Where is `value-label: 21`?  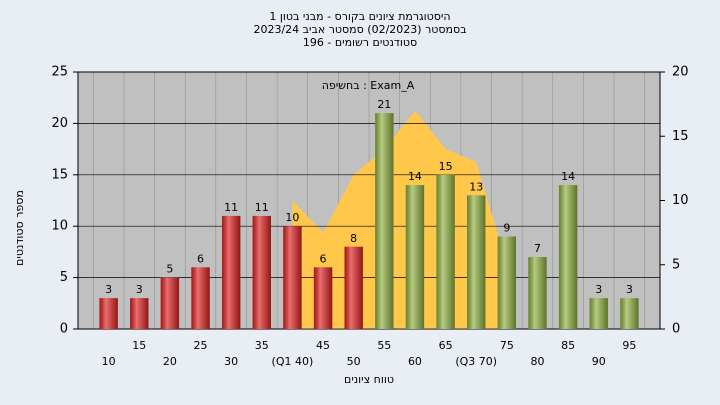
value-label: 21 is located at coordinates (384, 104).